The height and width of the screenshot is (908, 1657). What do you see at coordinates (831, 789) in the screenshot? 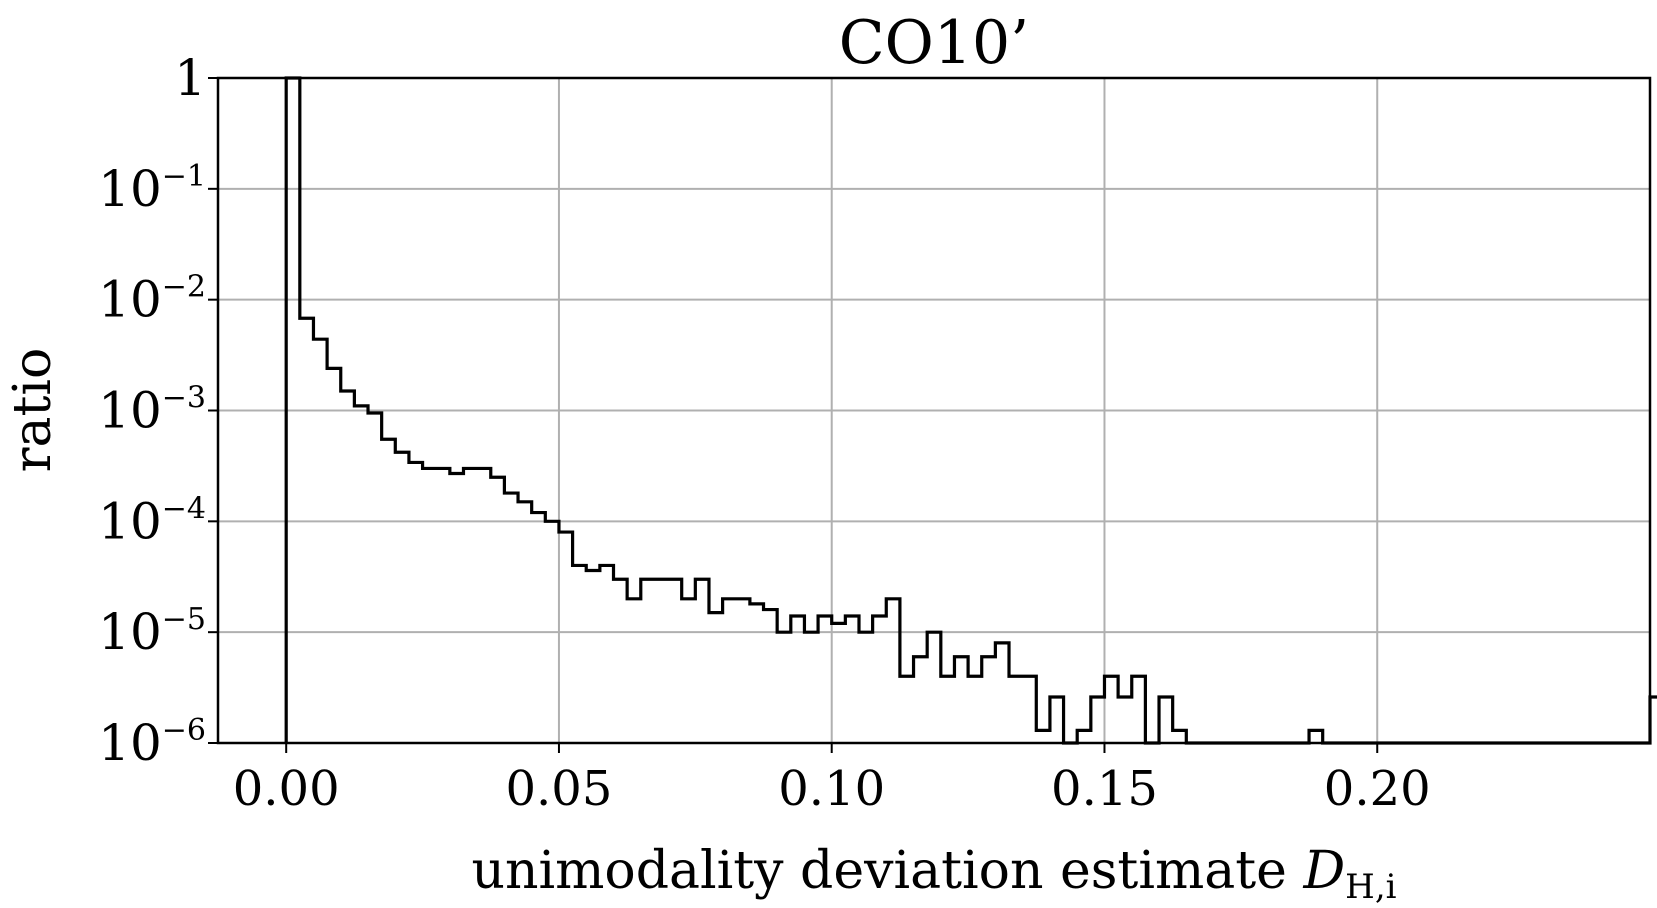
I see `x-tick-label: 0.10` at bounding box center [831, 789].